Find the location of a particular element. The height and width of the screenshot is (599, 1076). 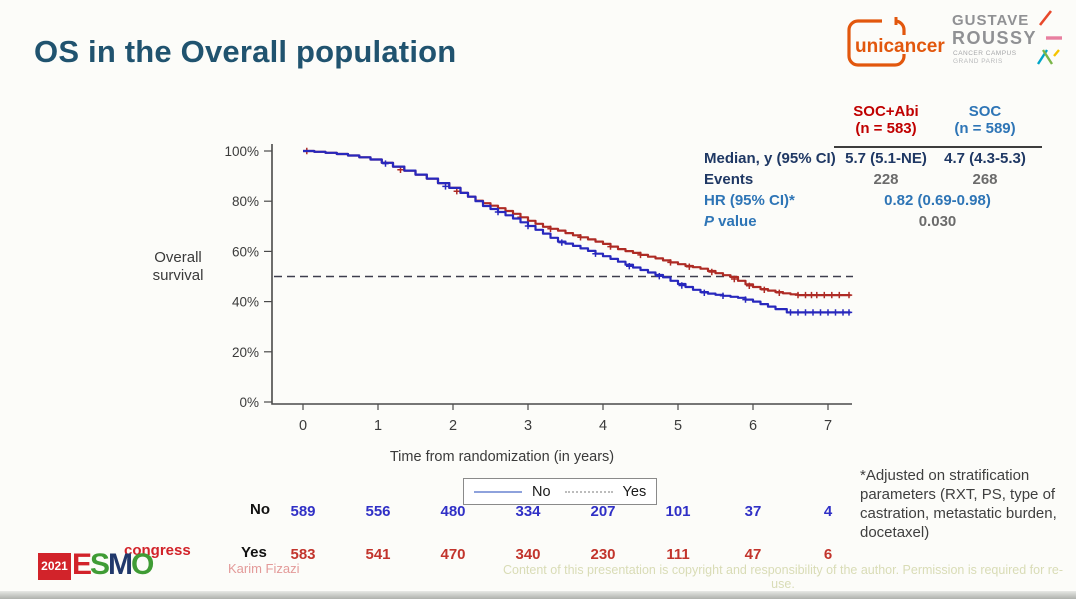

at-risk-count: 101 is located at coordinates (677, 511).